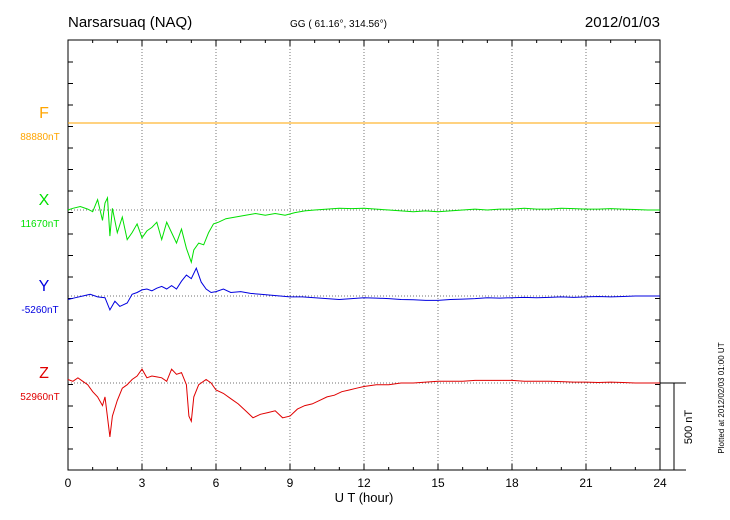 Image resolution: width=730 pixels, height=520 pixels. I want to click on series-name-x: X, so click(44, 200).